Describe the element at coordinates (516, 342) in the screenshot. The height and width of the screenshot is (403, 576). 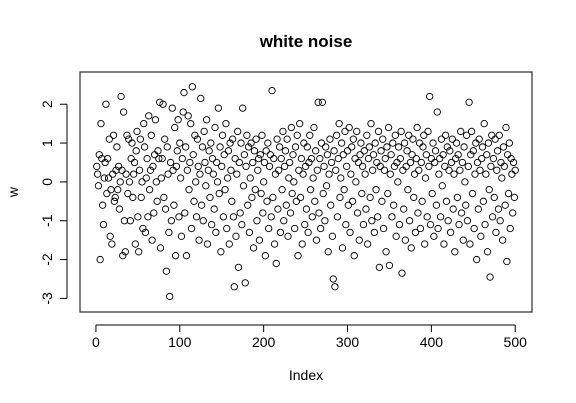
I see `x-tick-label: 500` at that location.